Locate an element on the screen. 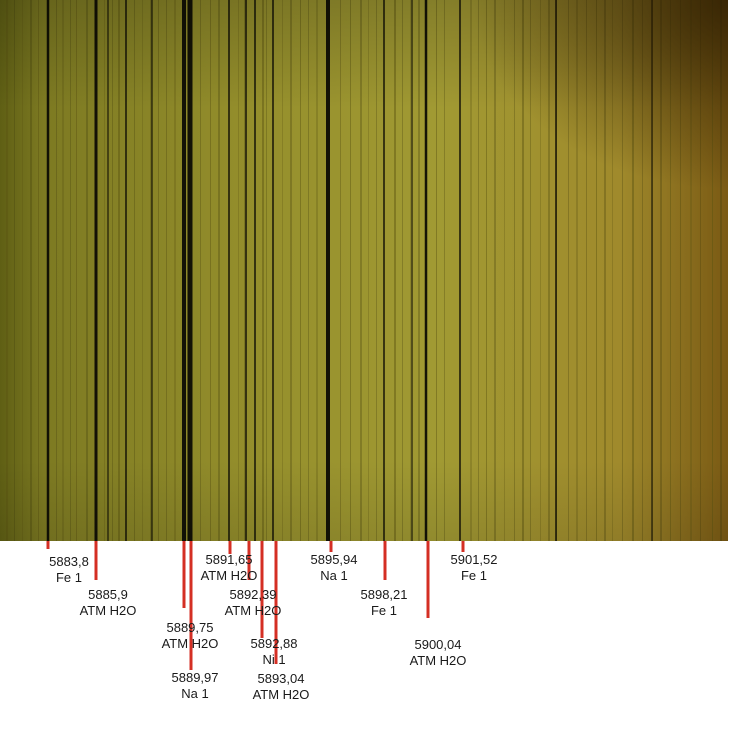  line-label: 5889,75 ATM H2O is located at coordinates (190, 636).